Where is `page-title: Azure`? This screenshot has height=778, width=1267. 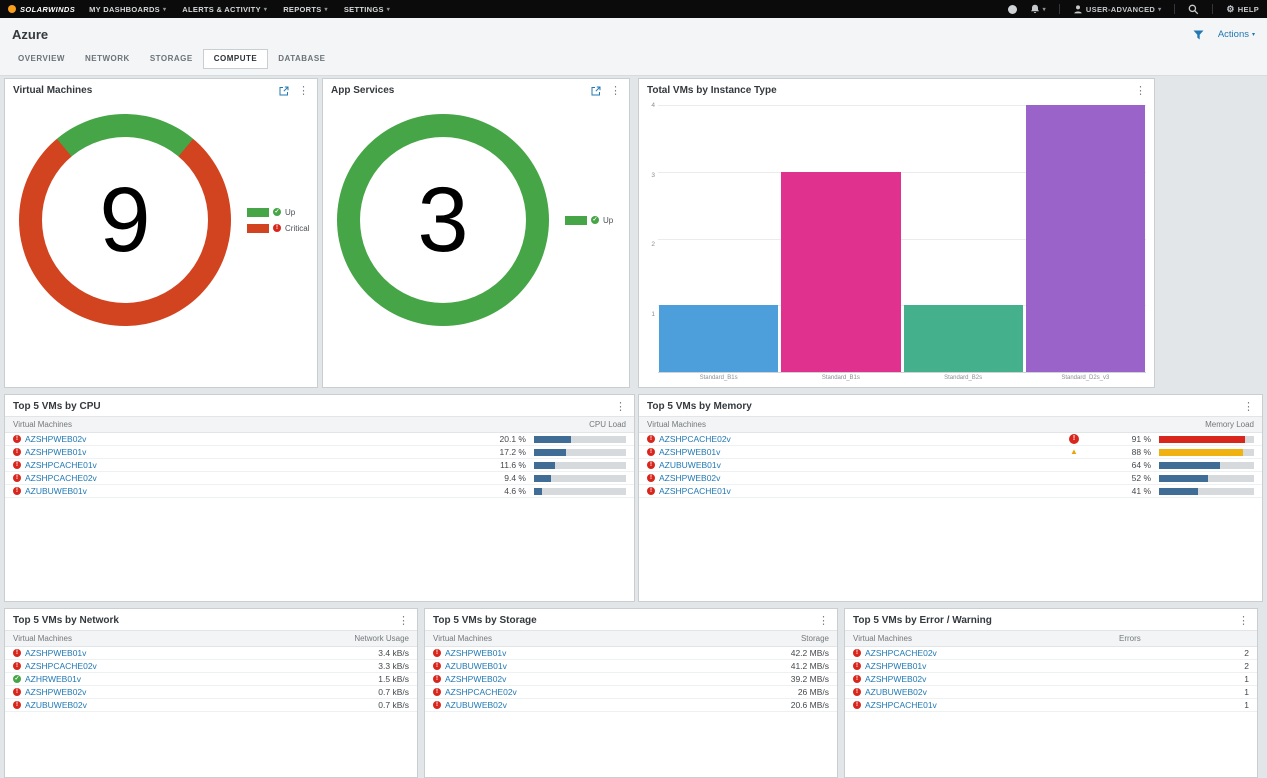
page-title: Azure is located at coordinates (30, 34).